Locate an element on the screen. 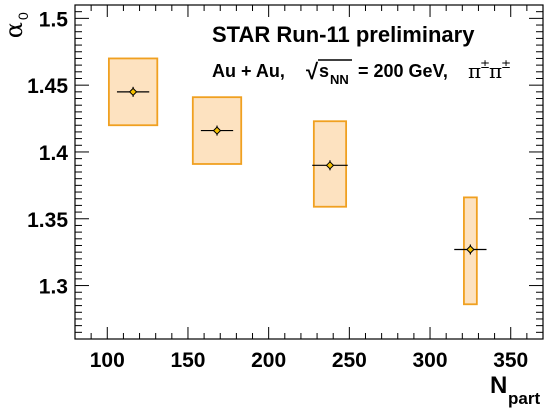 Image resolution: width=550 pixels, height=413 pixels. x-axis-title: N part is located at coordinates (515, 390).